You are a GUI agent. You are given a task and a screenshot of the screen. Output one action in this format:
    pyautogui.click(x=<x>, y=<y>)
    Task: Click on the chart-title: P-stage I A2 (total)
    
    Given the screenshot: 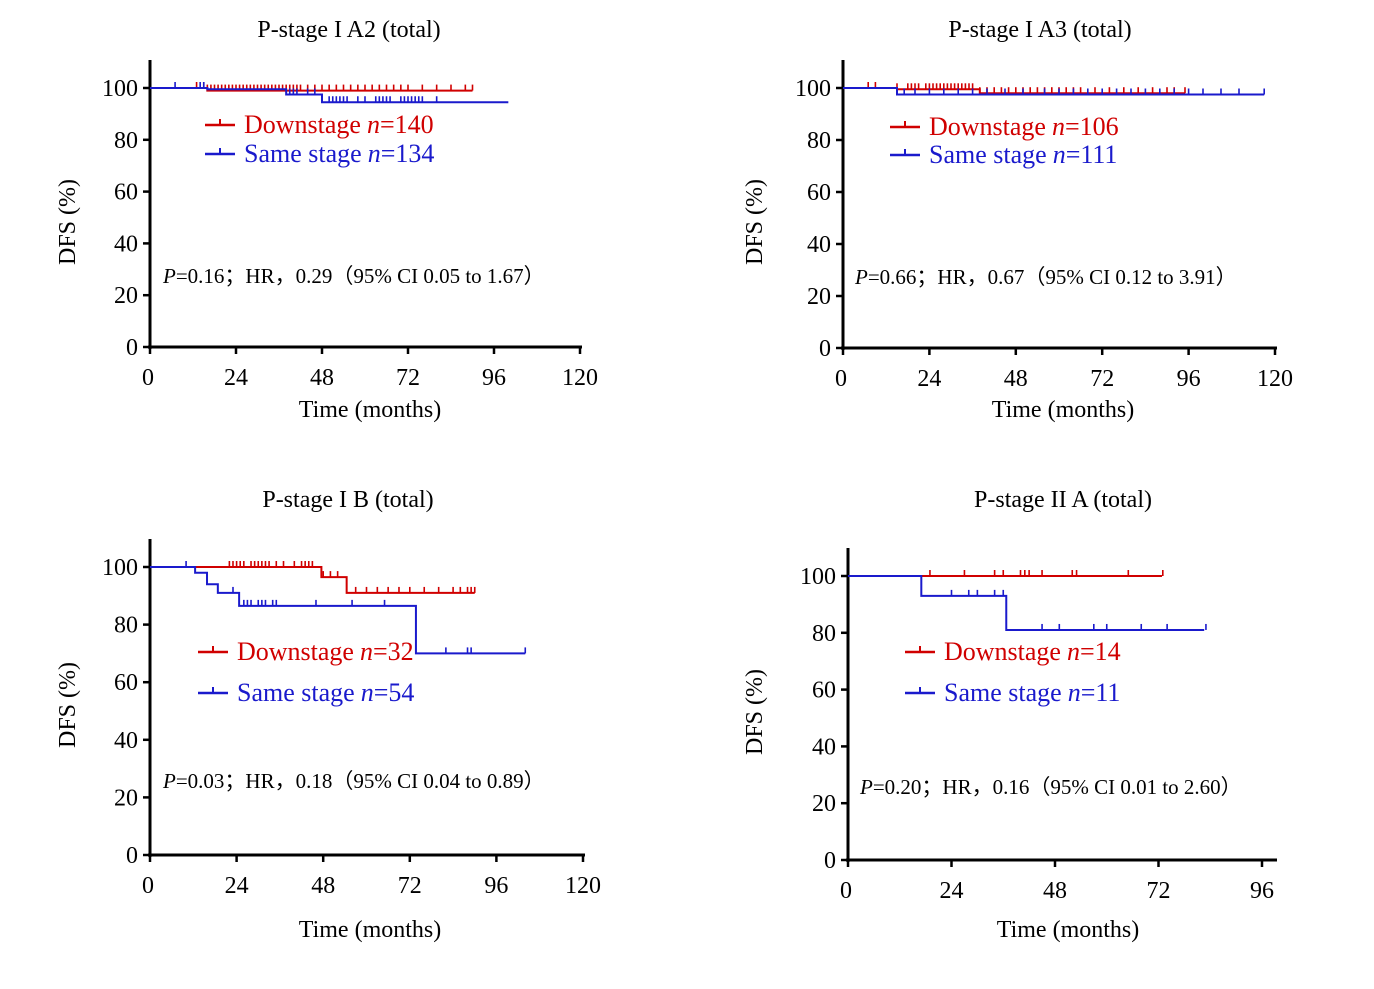 What is the action you would take?
    pyautogui.click(x=348, y=30)
    